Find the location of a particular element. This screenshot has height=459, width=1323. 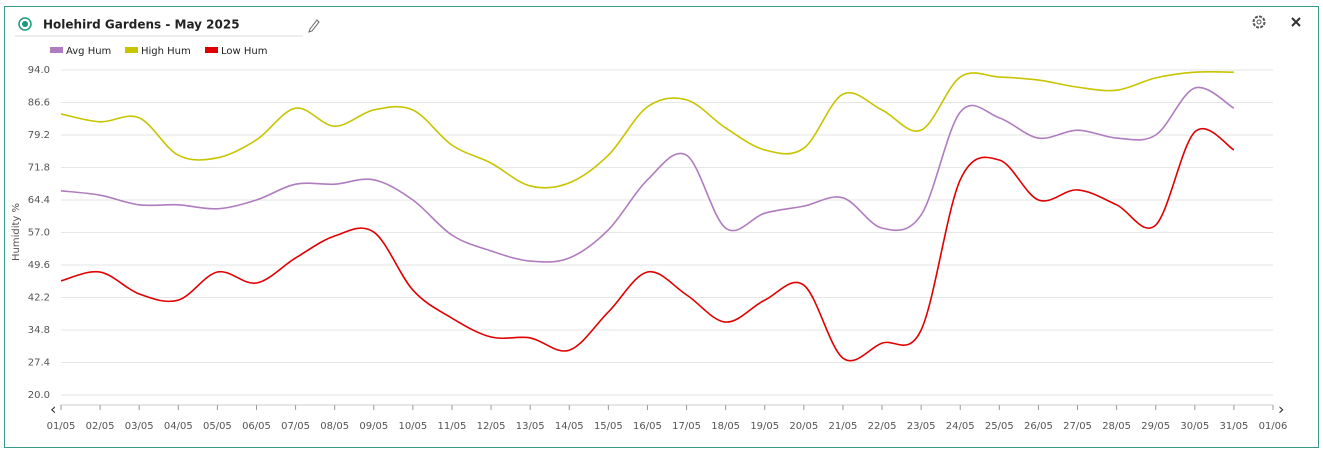

x-tick-label: 07/05 is located at coordinates (295, 426).